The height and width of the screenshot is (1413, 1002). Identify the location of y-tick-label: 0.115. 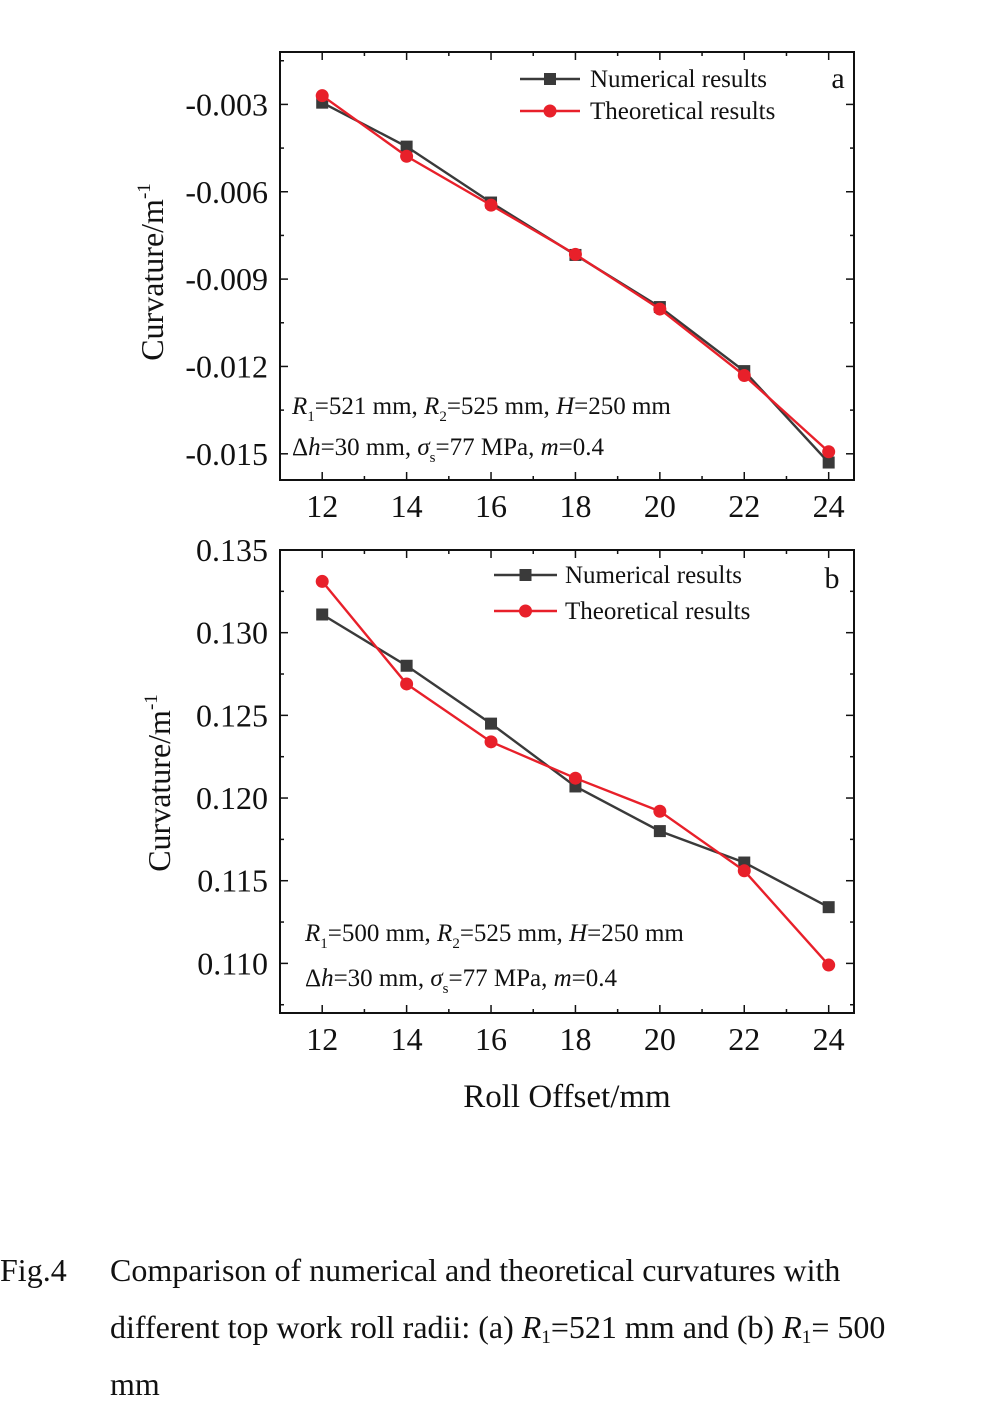
(232, 881).